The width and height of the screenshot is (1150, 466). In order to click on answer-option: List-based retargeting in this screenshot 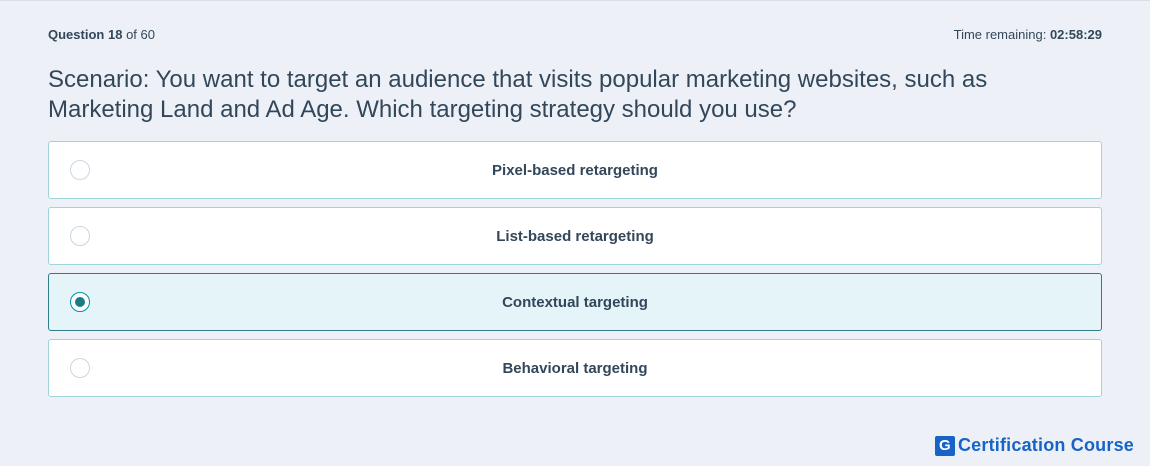, I will do `click(575, 236)`.